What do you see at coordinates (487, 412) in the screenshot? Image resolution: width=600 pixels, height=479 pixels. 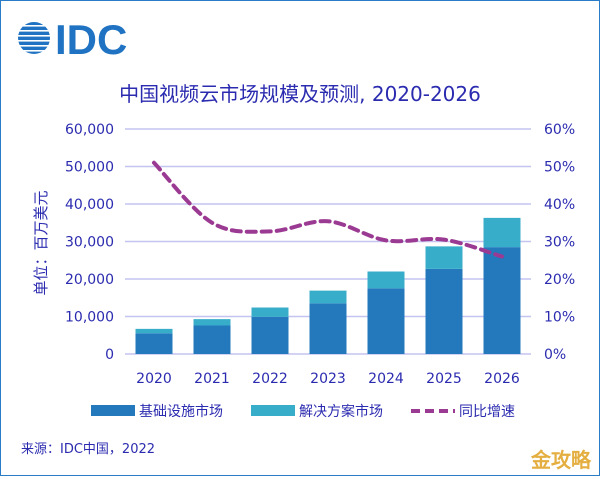 I see `legend-label: 同比增速` at bounding box center [487, 412].